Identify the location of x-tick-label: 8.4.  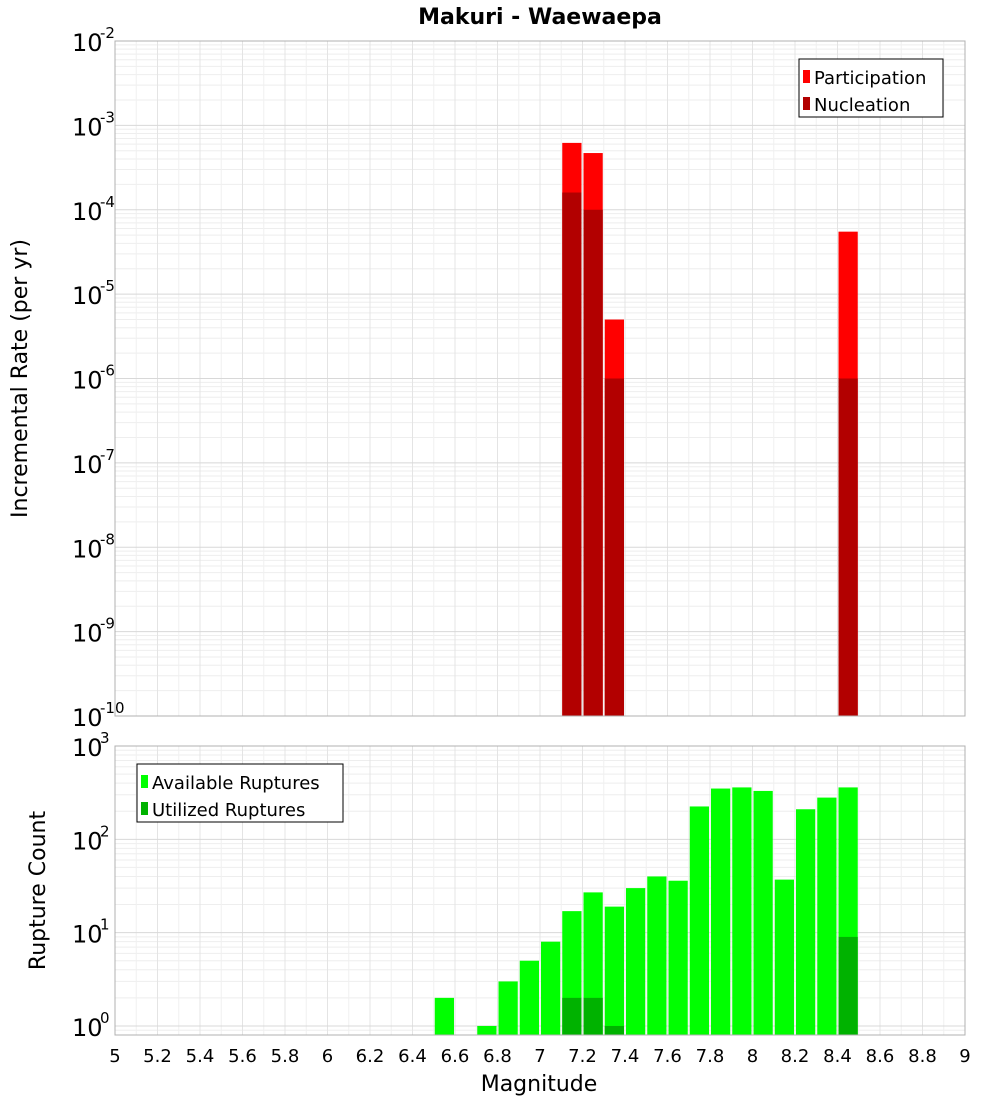
(837, 1056).